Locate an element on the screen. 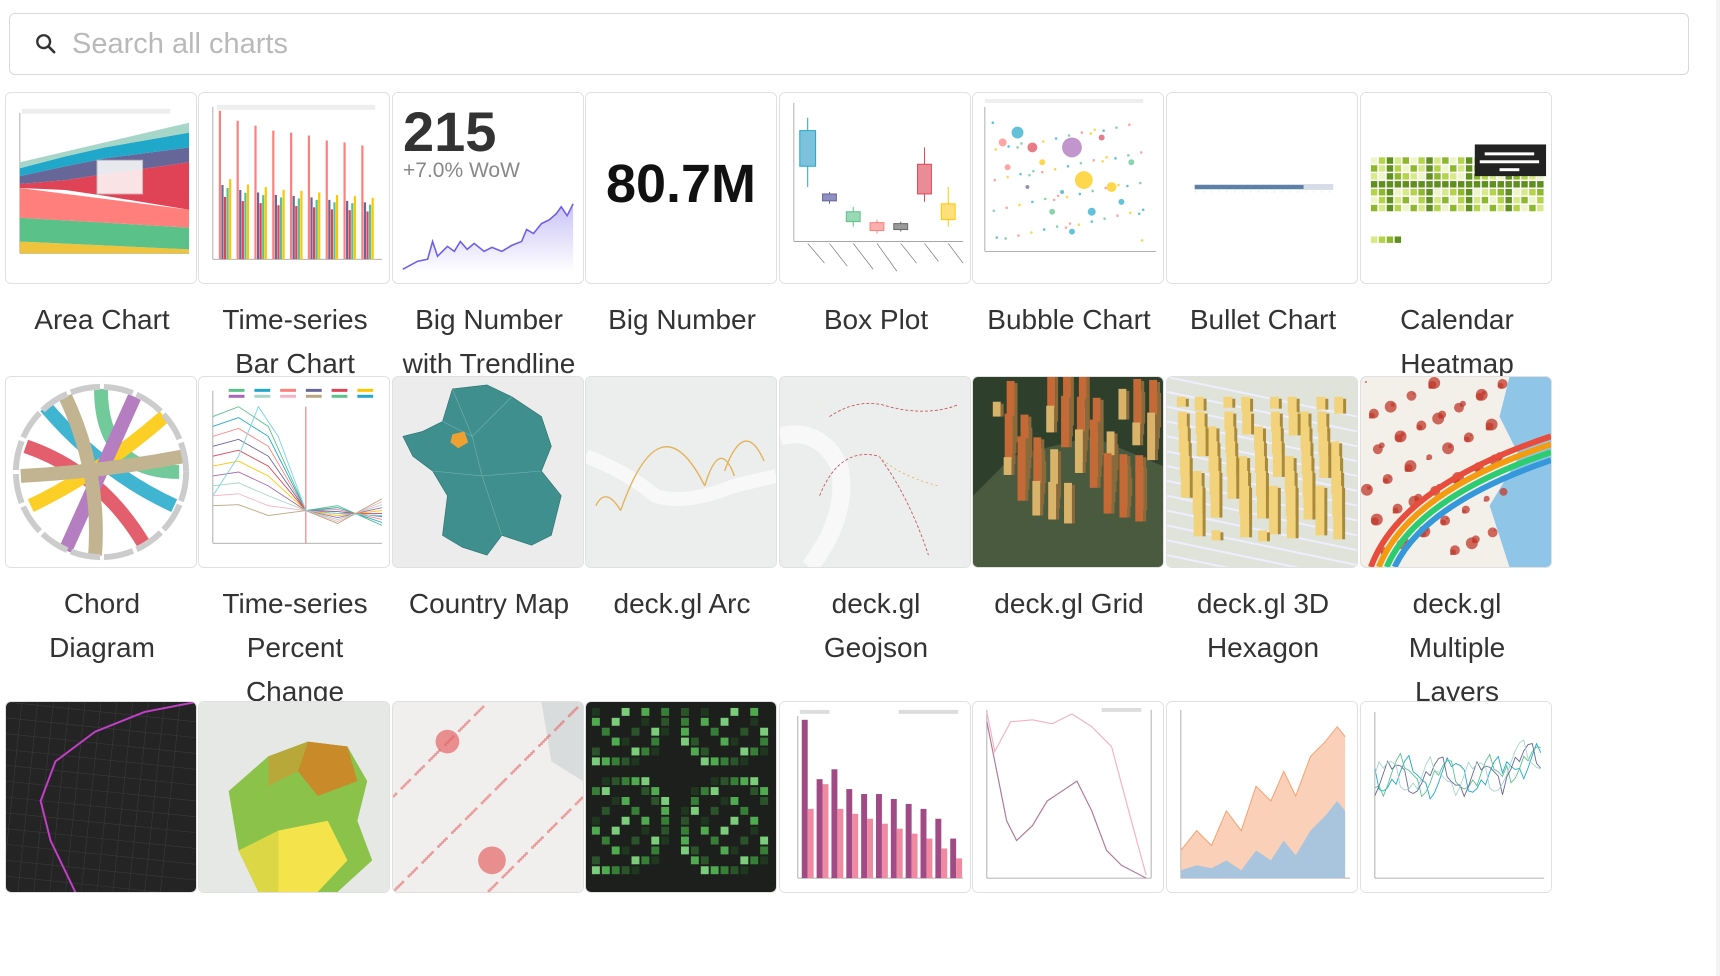 This screenshot has width=1720, height=976. chart-card-bar-chart is located at coordinates (876, 797).